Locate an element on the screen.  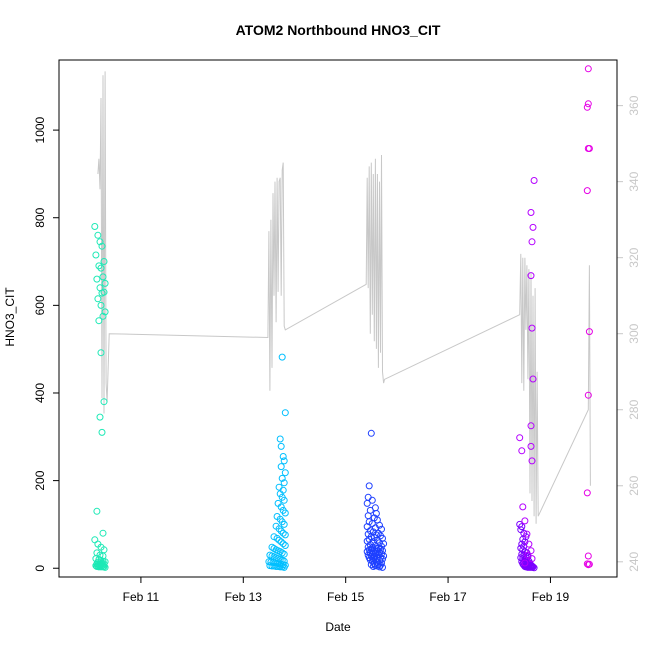
y-tick-label: 800 is located at coordinates (40, 217).